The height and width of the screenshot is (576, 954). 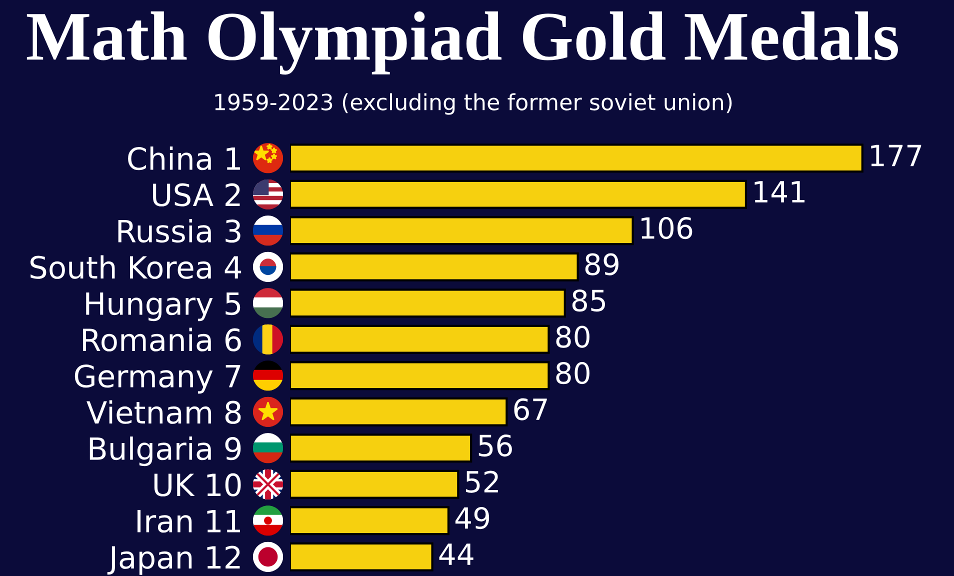 I want to click on y-tick-label: China 1, so click(x=184, y=158).